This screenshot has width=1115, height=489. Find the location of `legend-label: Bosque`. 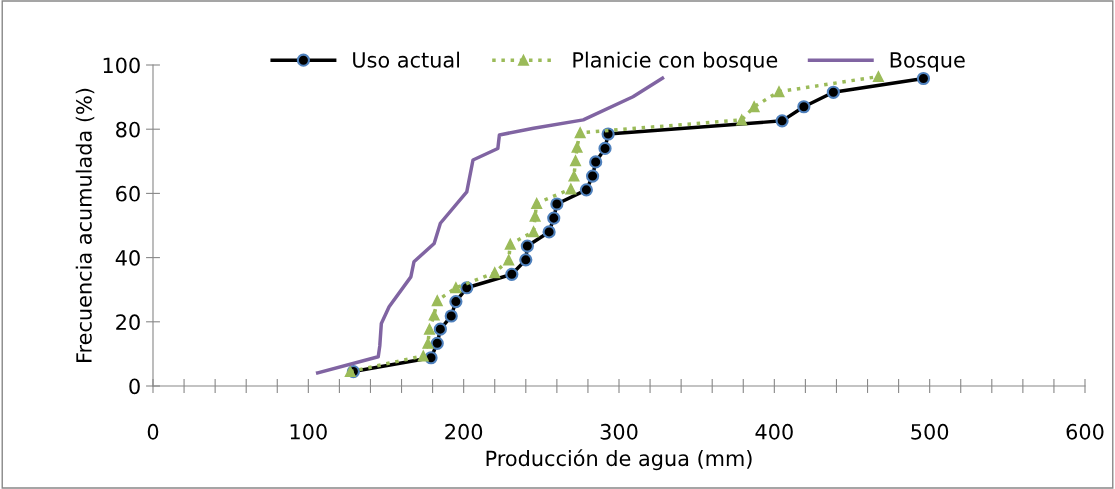

legend-label: Bosque is located at coordinates (927, 62).